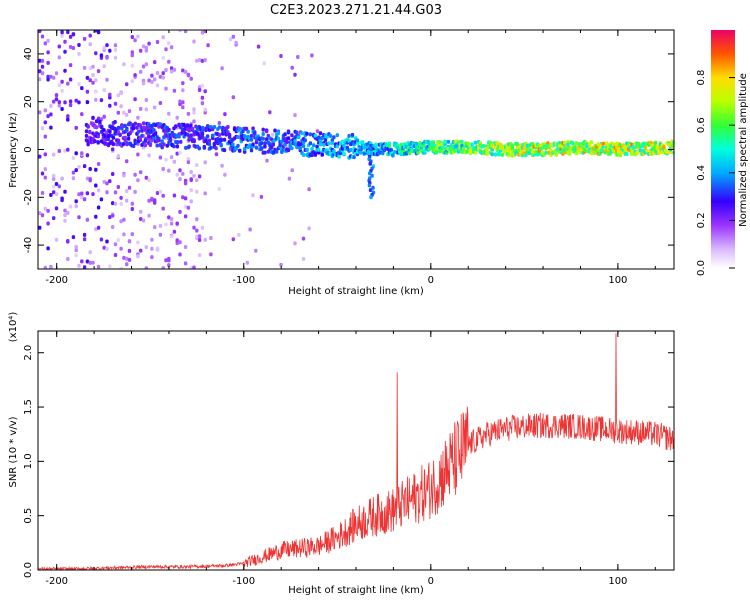  Describe the element at coordinates (701, 268) in the screenshot. I see `colorbar-tick-label: 0.0` at that location.